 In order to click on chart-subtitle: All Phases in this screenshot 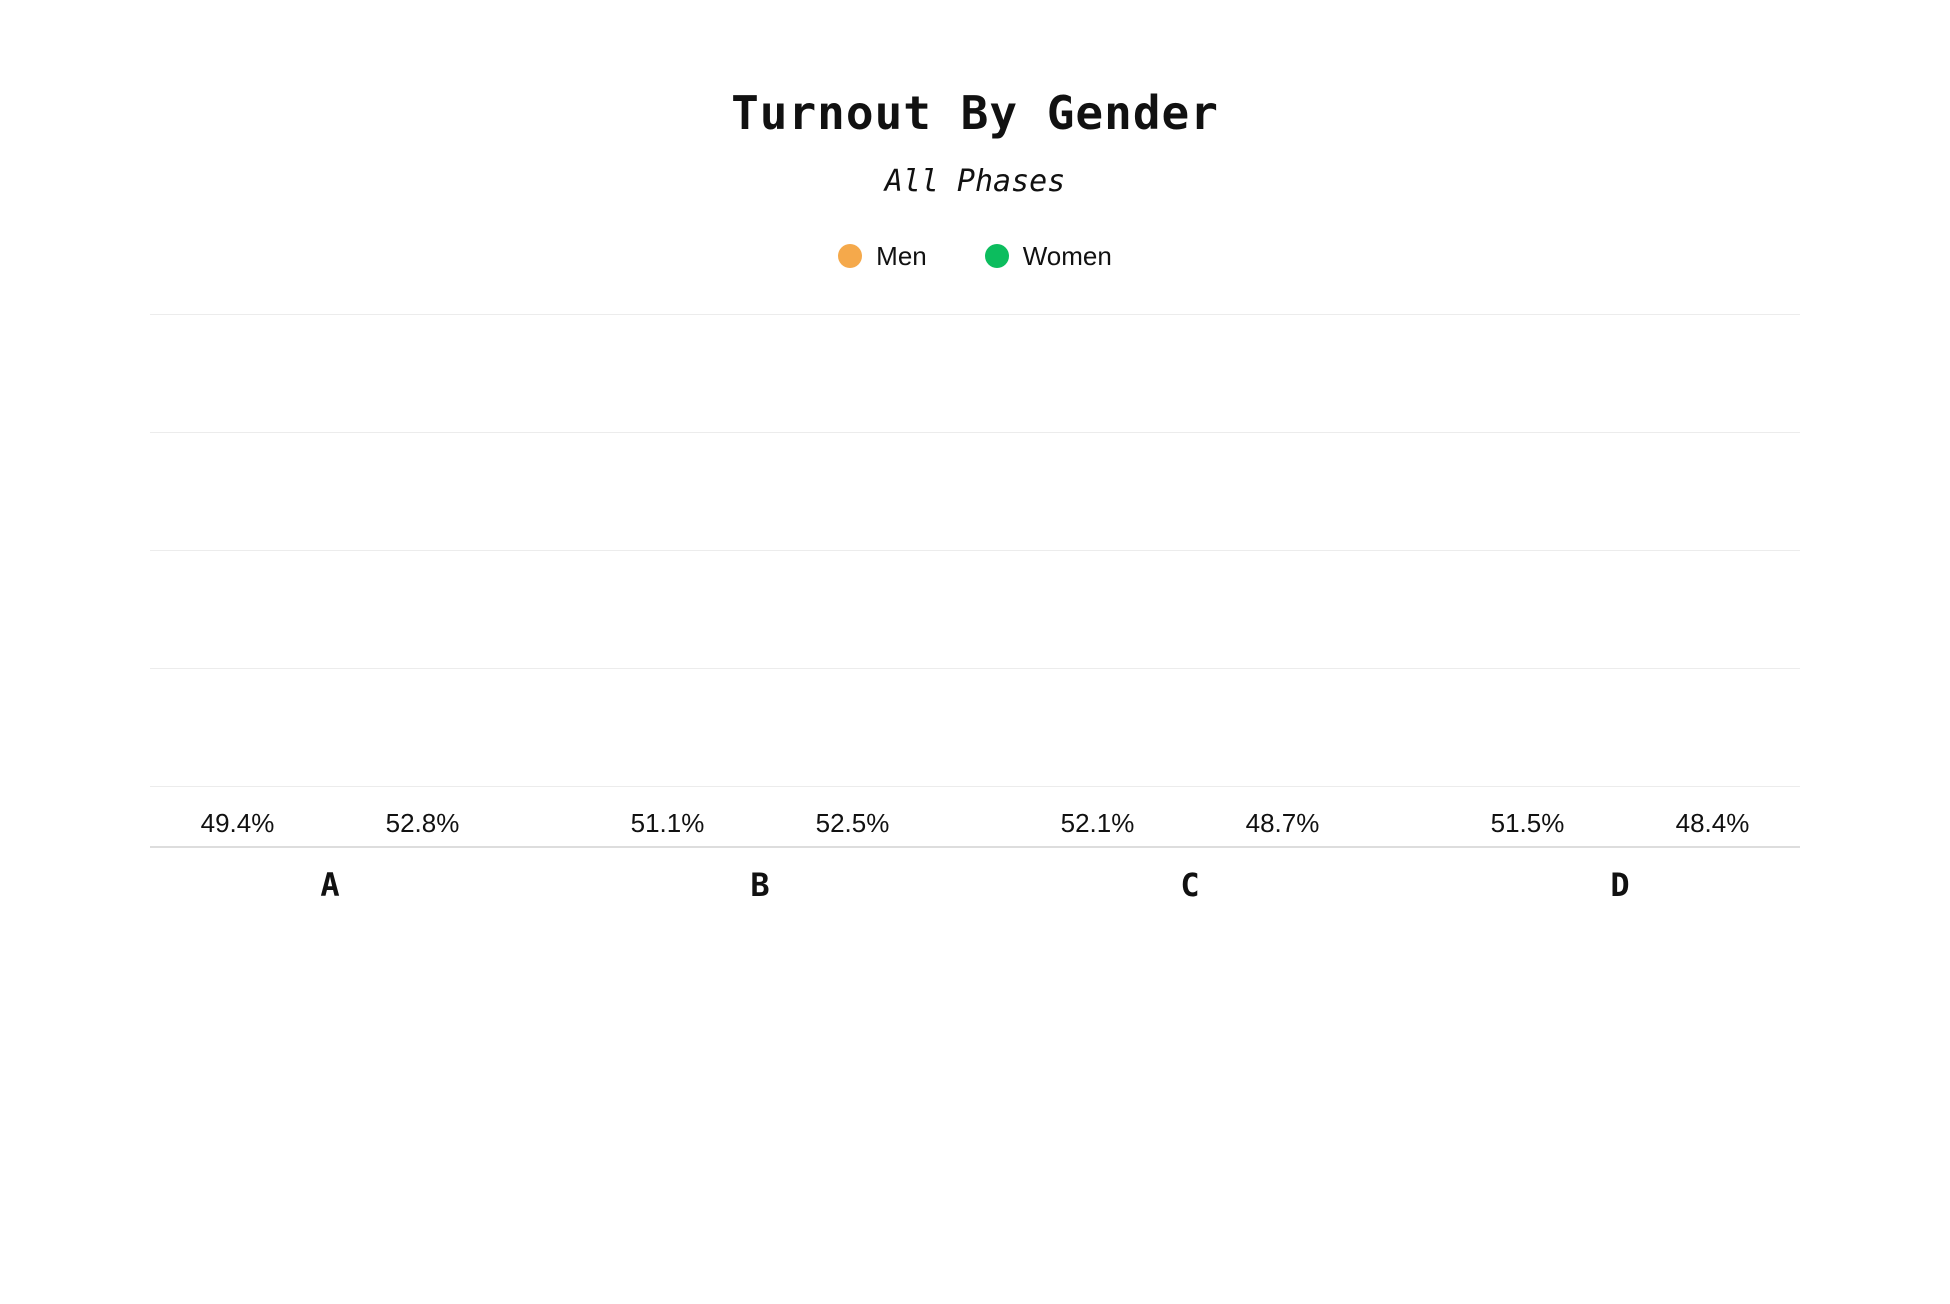, I will do `click(975, 181)`.